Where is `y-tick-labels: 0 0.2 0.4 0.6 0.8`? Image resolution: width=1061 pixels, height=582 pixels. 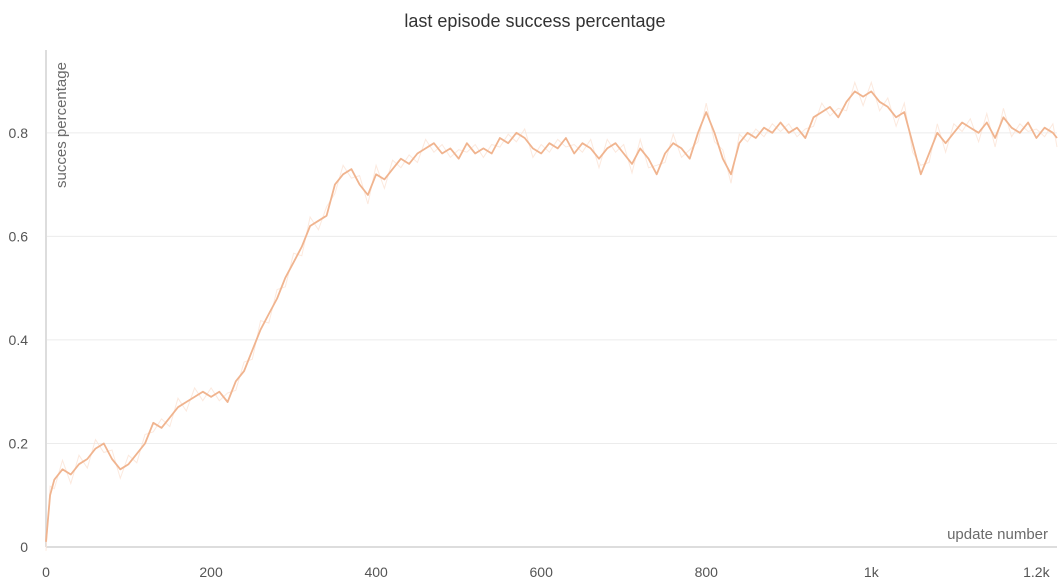
y-tick-labels: 0 0.2 0.4 0.6 0.8 is located at coordinates (19, 340).